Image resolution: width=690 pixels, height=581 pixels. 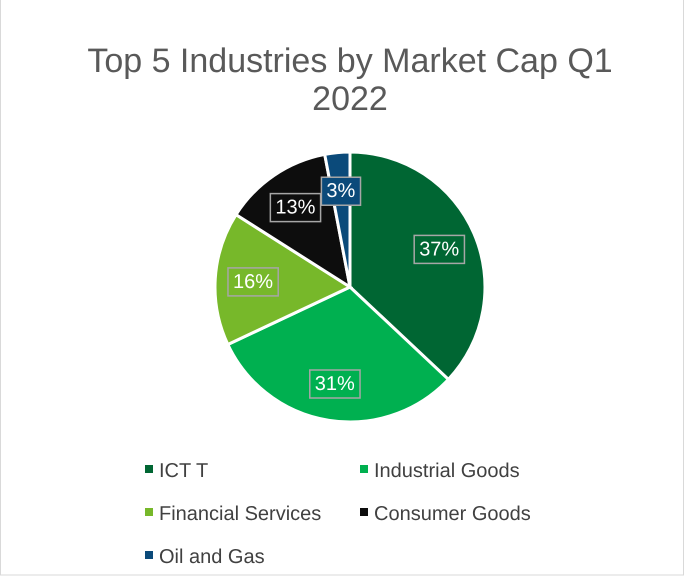 I want to click on legend-label: Financial Services, so click(x=240, y=514).